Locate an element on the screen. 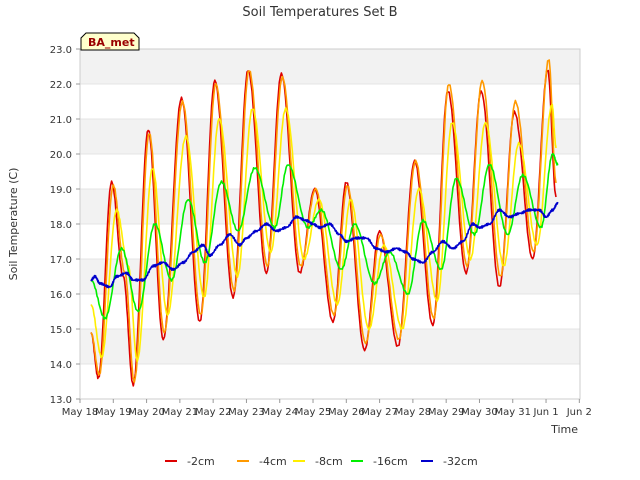  x-tick-label: May 29 is located at coordinates (446, 412).